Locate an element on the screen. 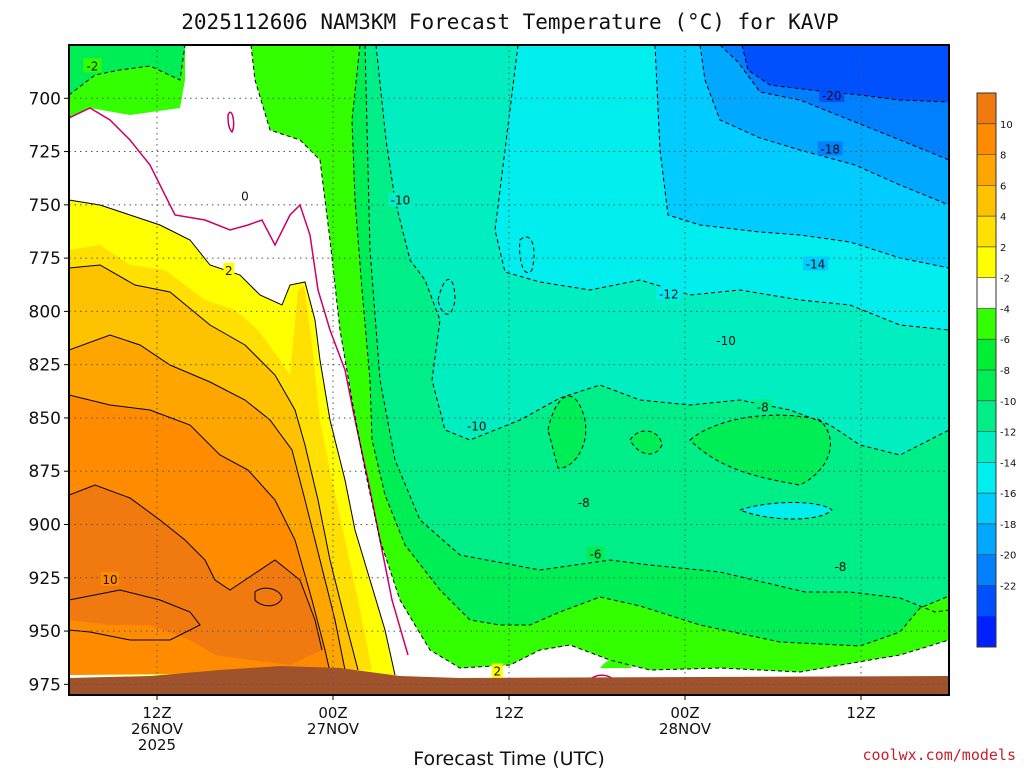  ground is located at coordinates (509, 680).